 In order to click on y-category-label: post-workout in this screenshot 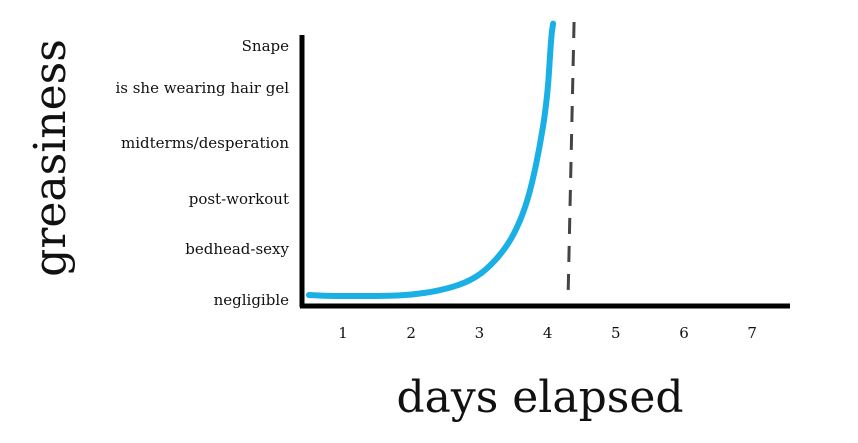, I will do `click(239, 199)`.